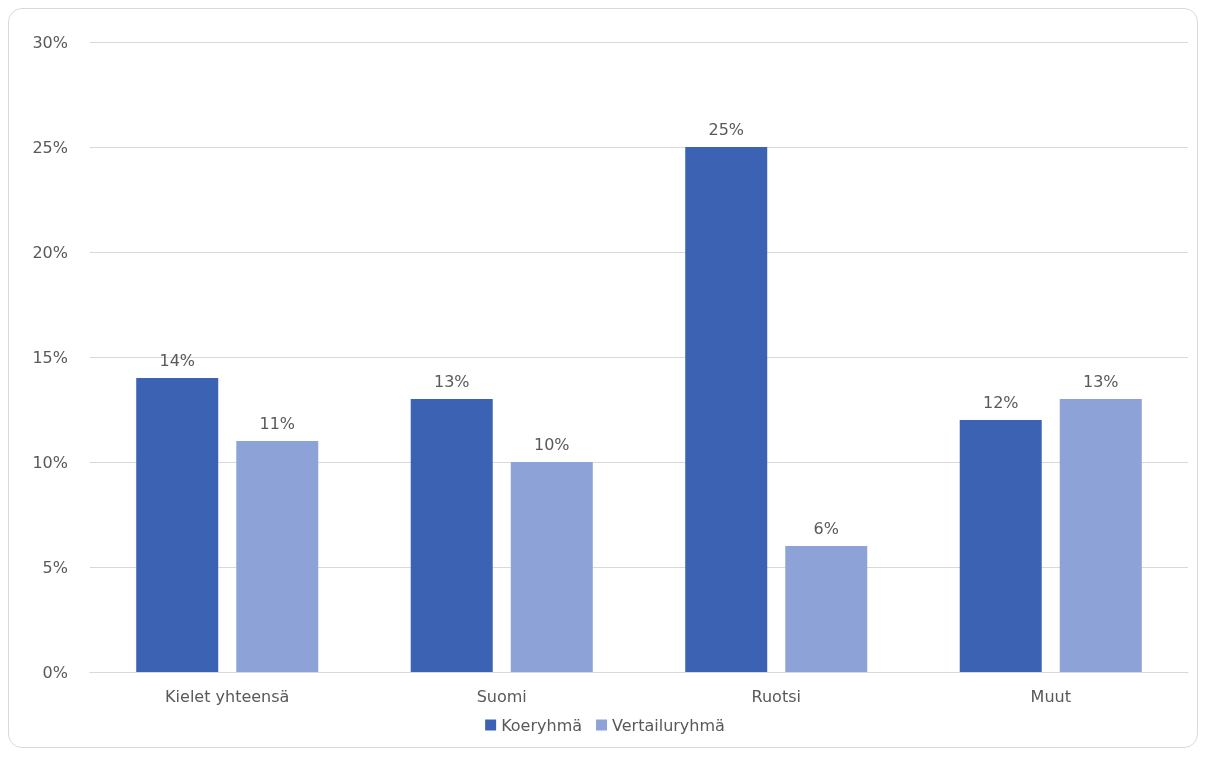 The image size is (1210, 760). I want to click on data-label: 6%, so click(826, 528).